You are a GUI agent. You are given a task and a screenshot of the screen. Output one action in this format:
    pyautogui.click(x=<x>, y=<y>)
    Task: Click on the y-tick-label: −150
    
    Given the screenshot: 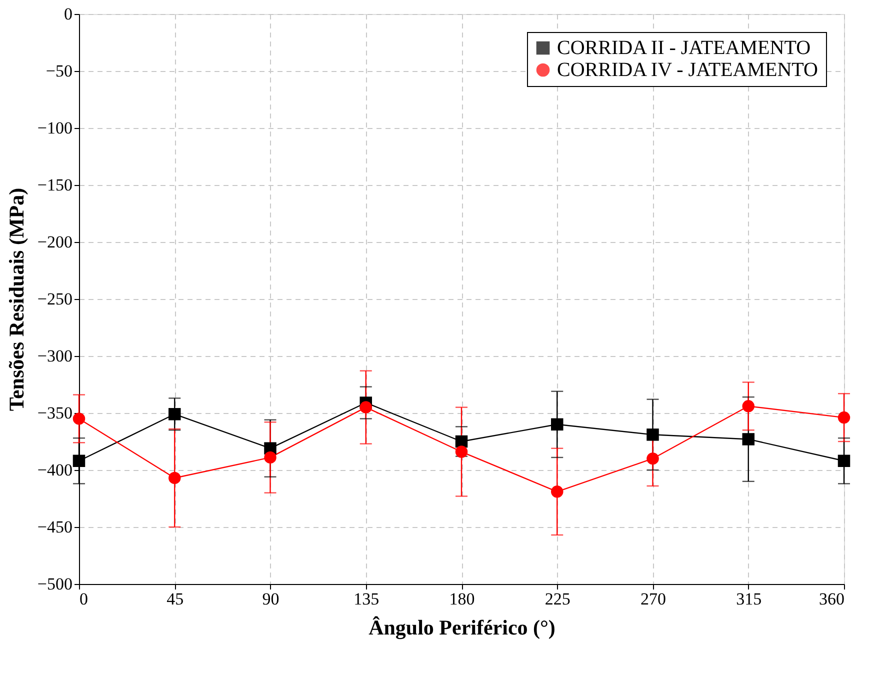 What is the action you would take?
    pyautogui.click(x=54, y=185)
    